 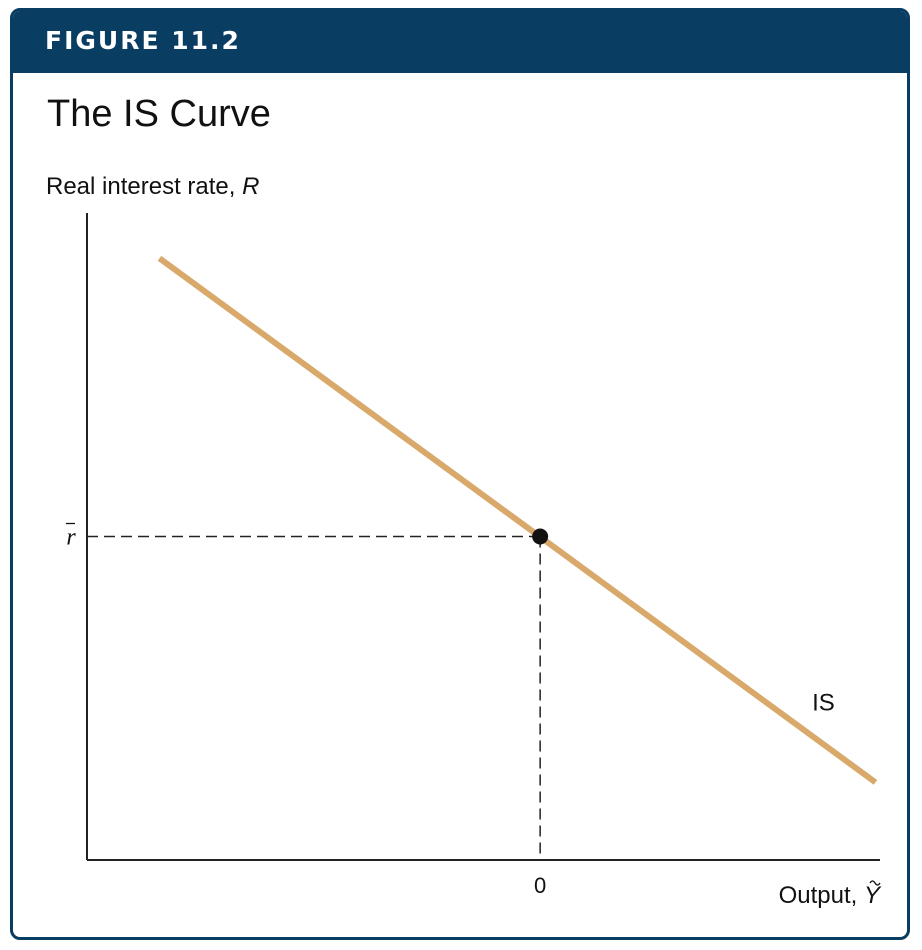 I want to click on x-axis-title: Output, Y, so click(x=830, y=895).